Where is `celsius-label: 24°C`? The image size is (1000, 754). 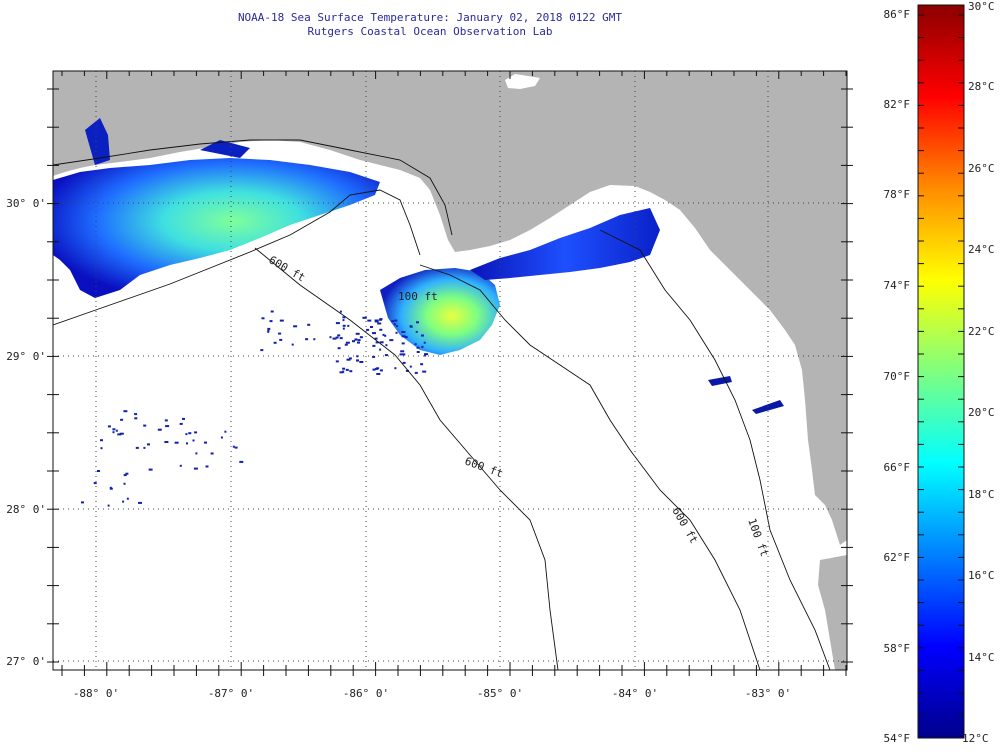
celsius-label: 24°C is located at coordinates (981, 249).